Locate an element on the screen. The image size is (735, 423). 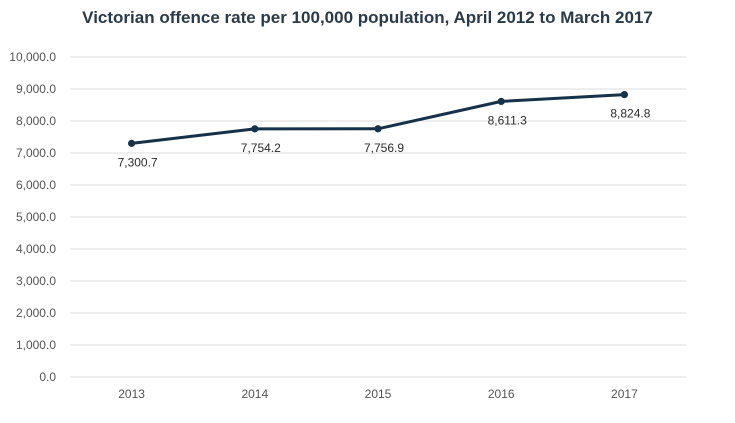
data-labels: 7,300.7 7,754.2 7,756.9 8,611.3 8,824.8 is located at coordinates (384, 138).